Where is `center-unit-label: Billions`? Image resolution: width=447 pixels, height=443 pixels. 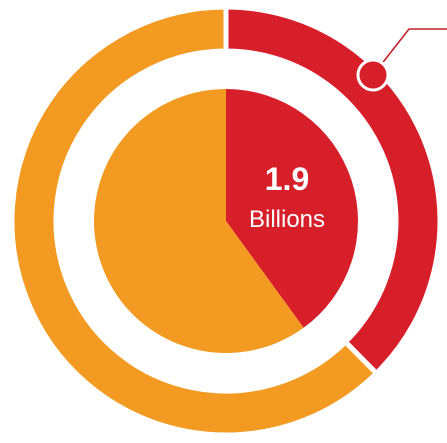 center-unit-label: Billions is located at coordinates (287, 219).